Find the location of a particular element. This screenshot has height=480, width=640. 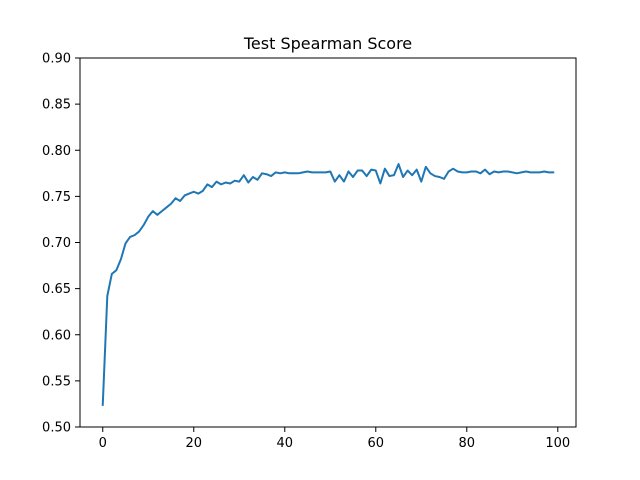

x-tick-label: 40 is located at coordinates (284, 443).